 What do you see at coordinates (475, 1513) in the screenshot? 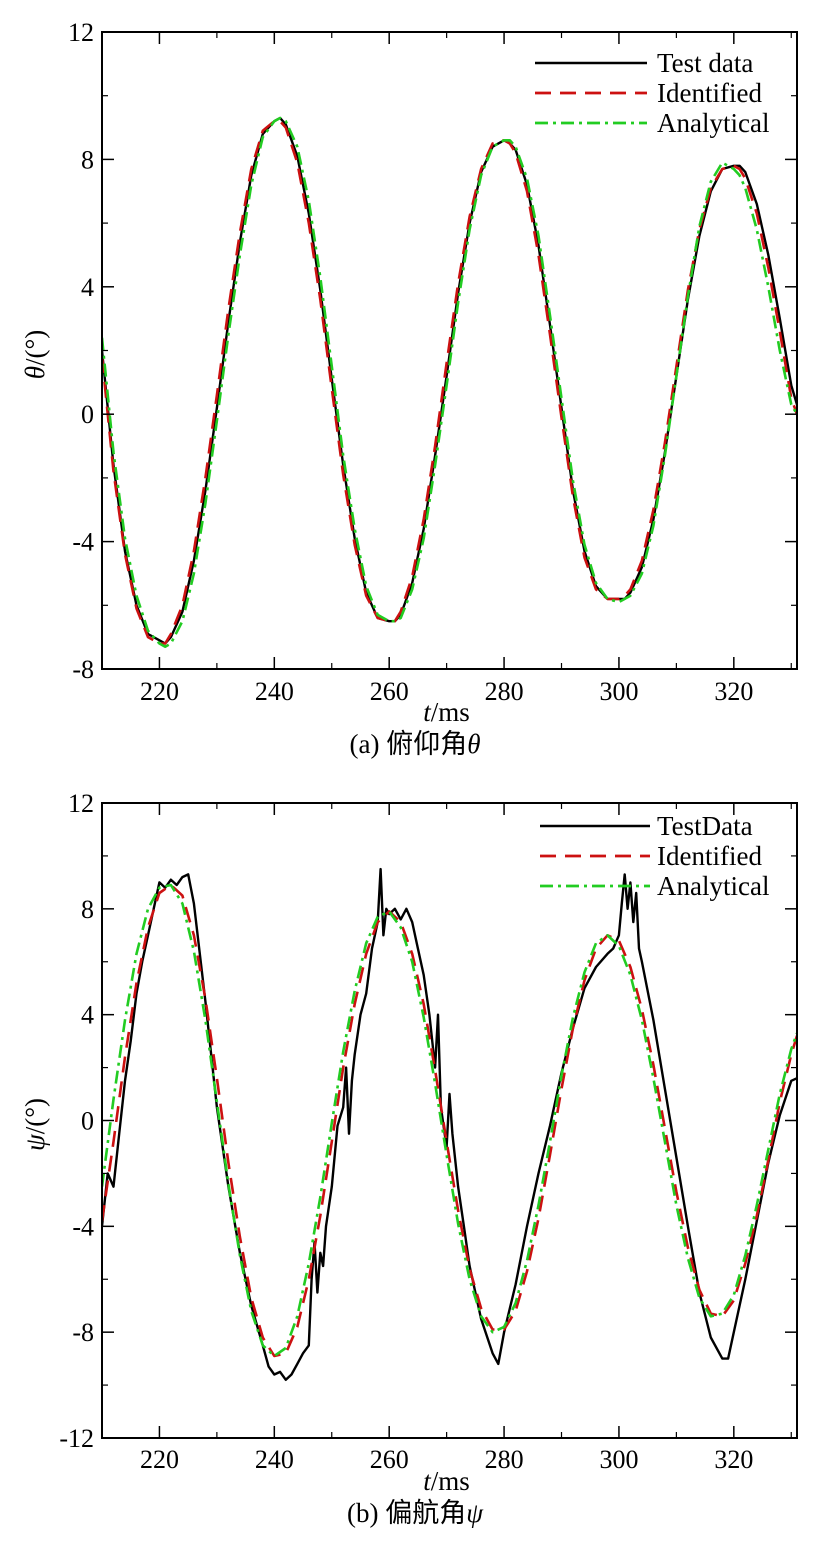
I see `caption-symbol: ψ` at bounding box center [475, 1513].